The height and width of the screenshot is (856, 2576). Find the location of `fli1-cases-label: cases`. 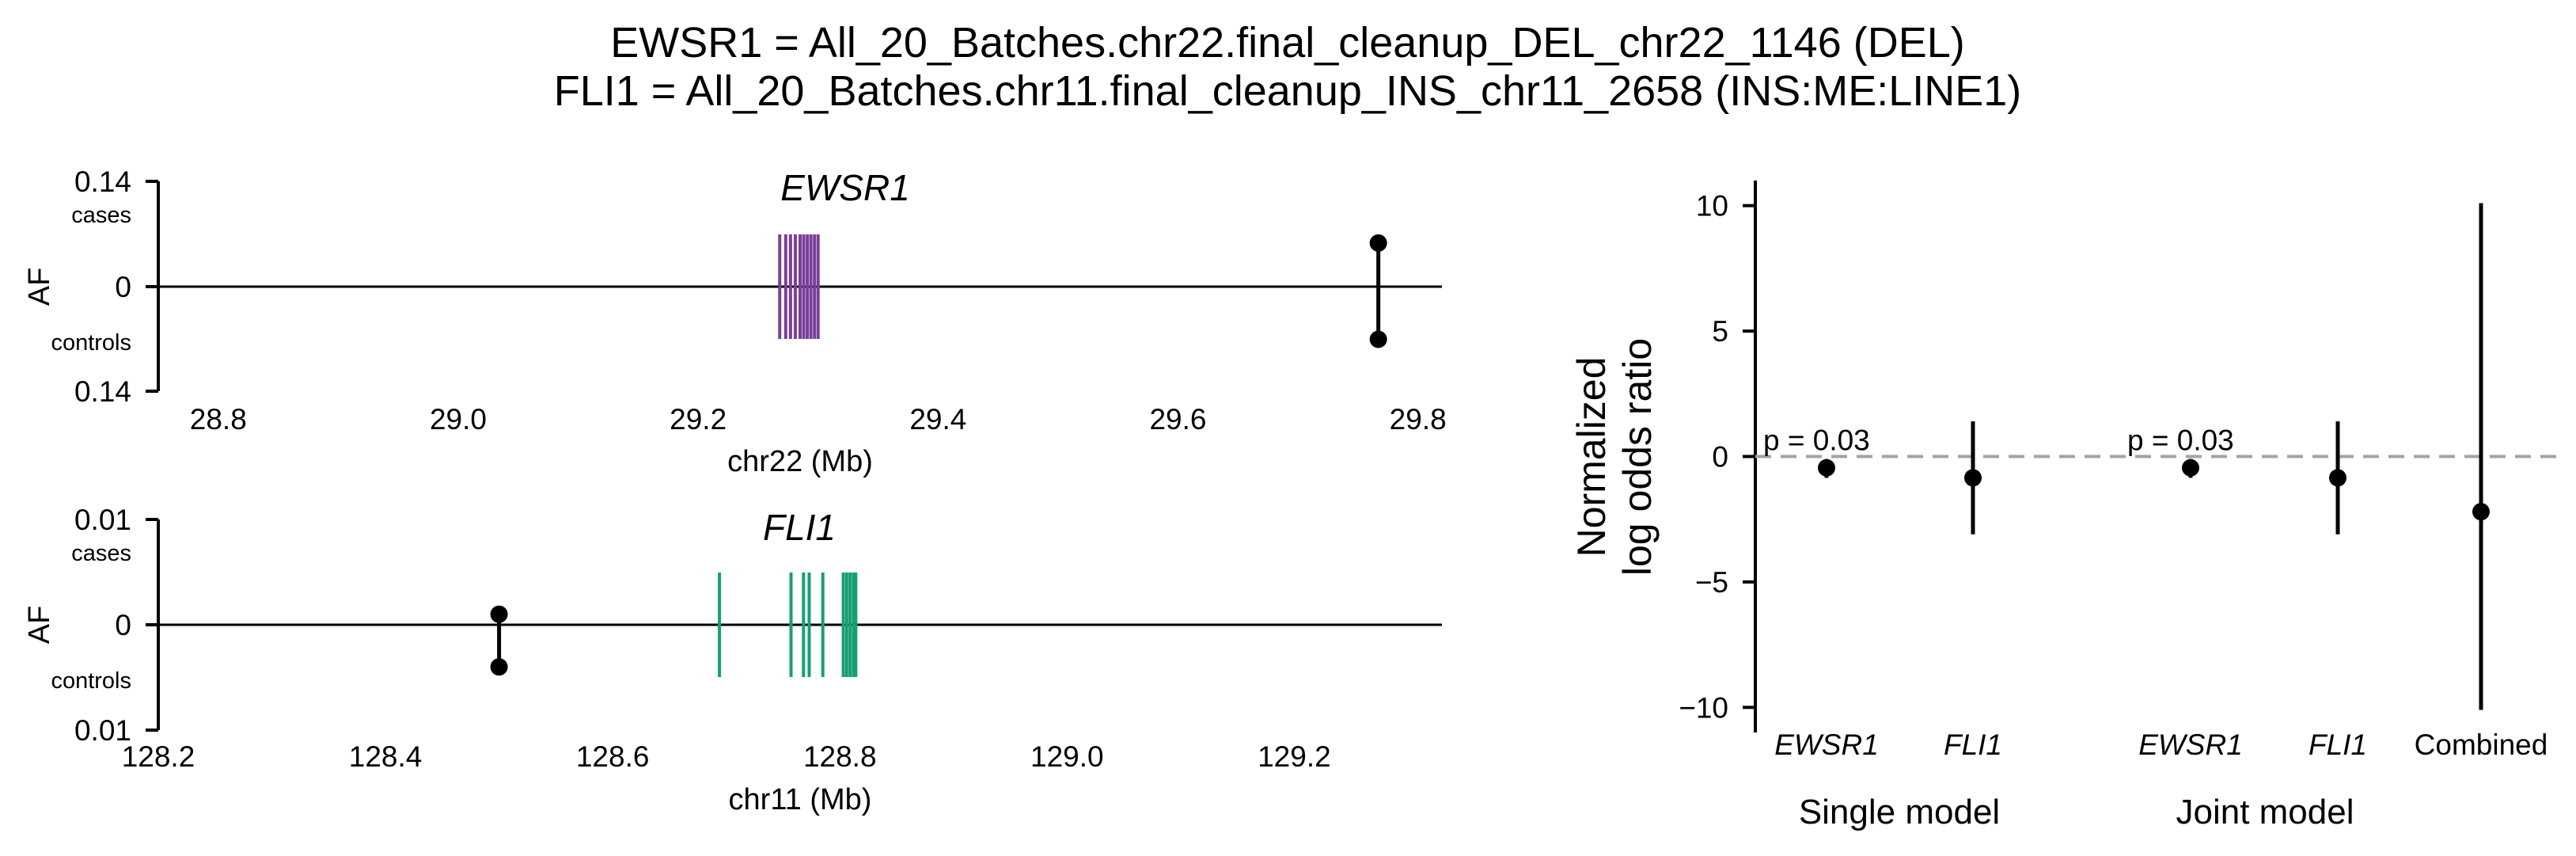

fli1-cases-label: cases is located at coordinates (101, 553).